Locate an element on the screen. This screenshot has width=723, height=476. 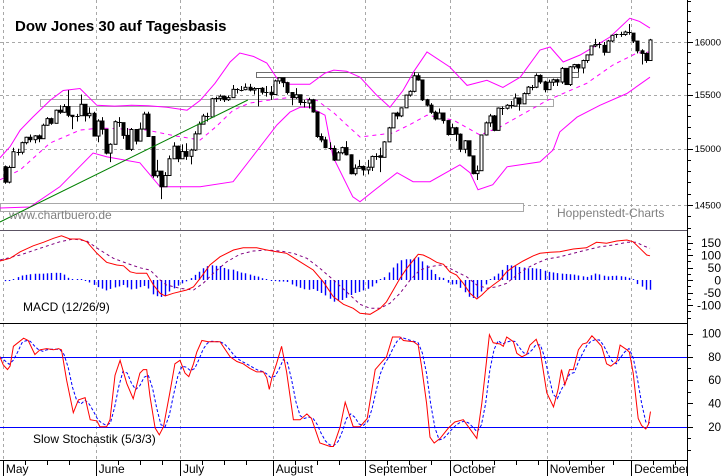
macd-axis-label: 100 is located at coordinates (711, 255).